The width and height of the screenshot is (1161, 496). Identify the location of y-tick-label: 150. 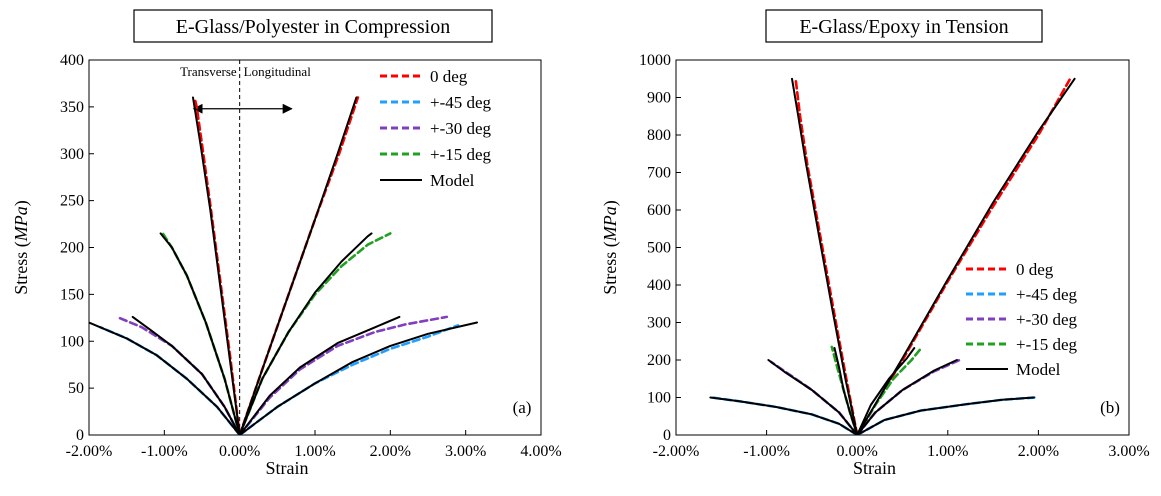
(72, 294).